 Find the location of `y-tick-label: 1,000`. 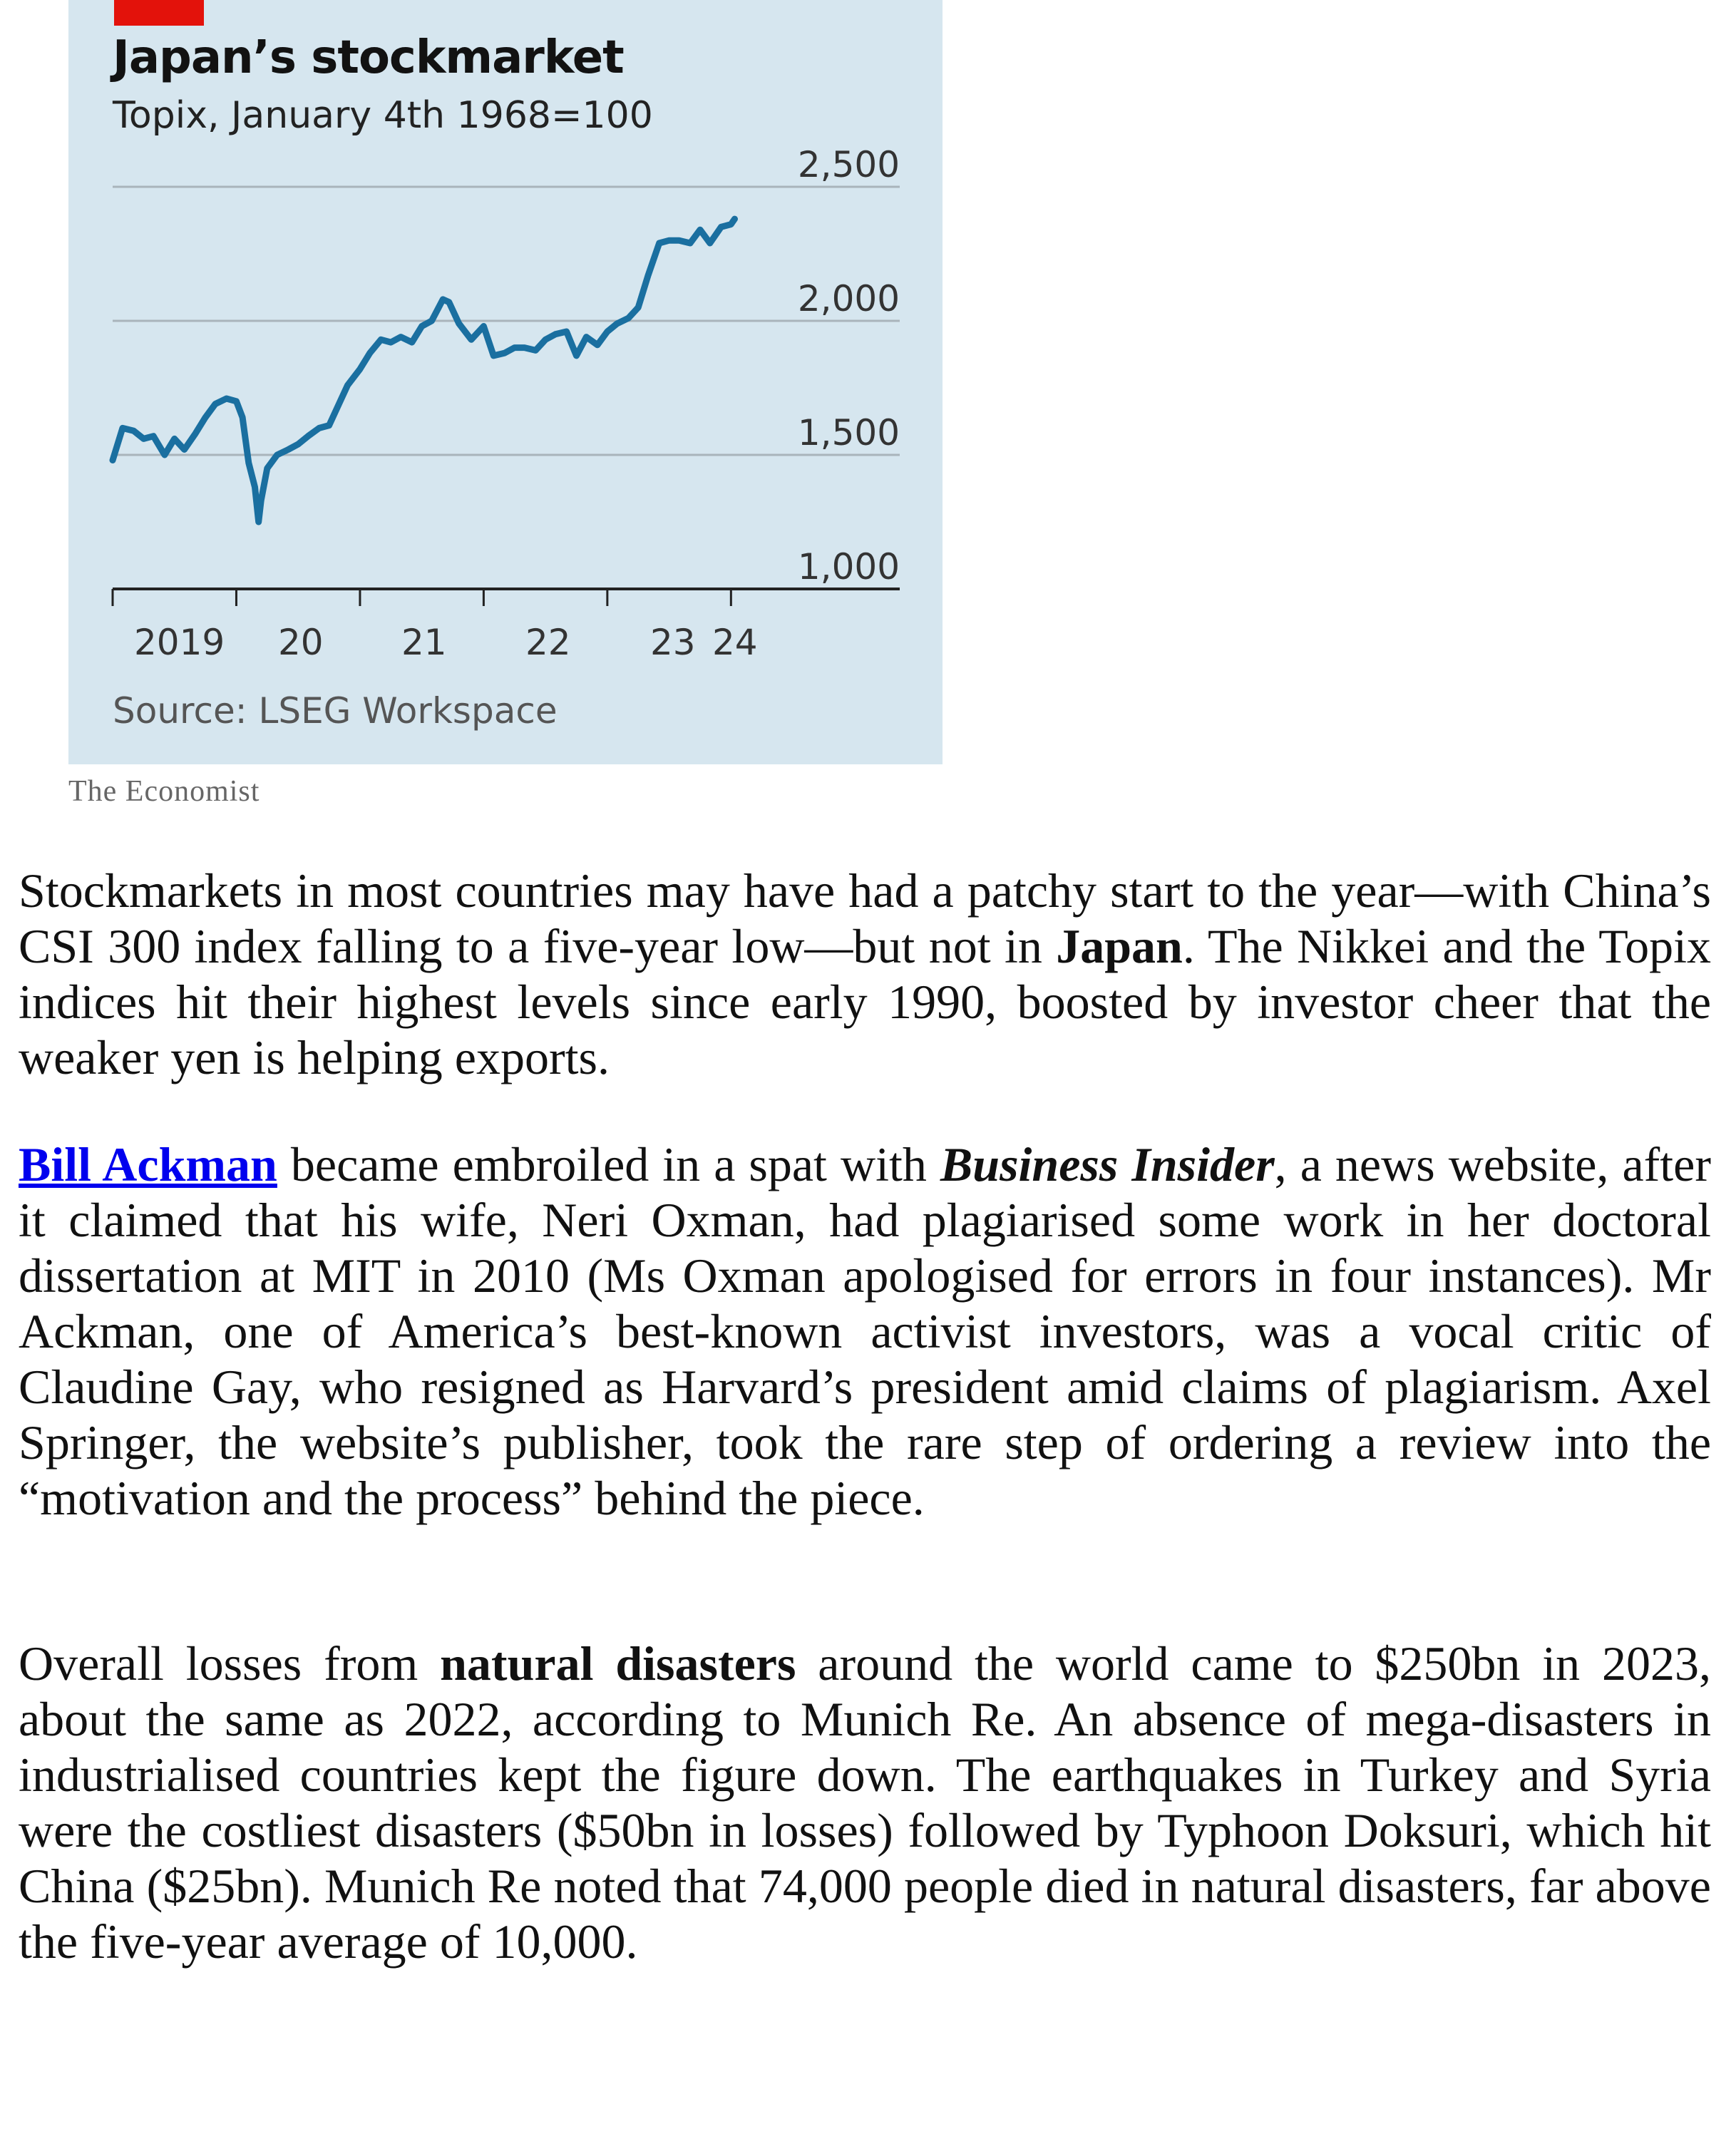

y-tick-label: 1,000 is located at coordinates (849, 567).